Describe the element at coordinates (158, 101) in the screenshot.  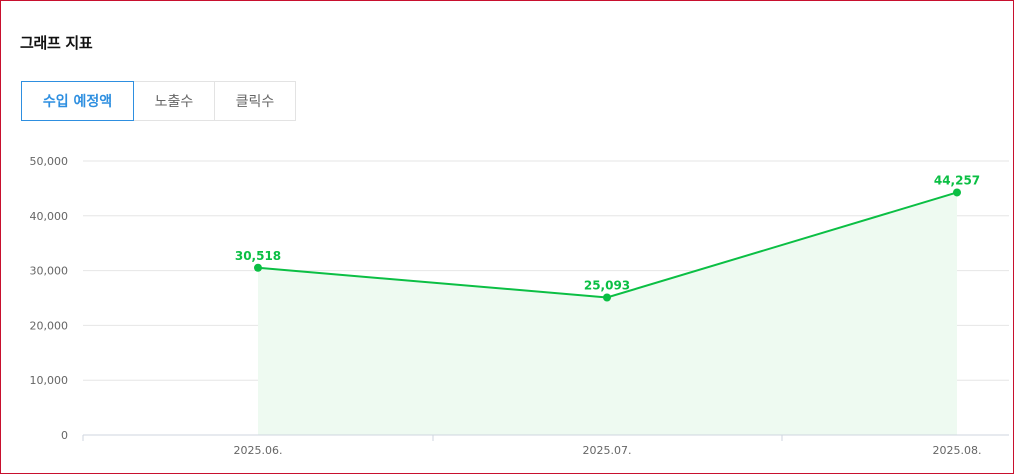
I see `metric-tabs: 수입 예정액 노출수 클릭수` at that location.